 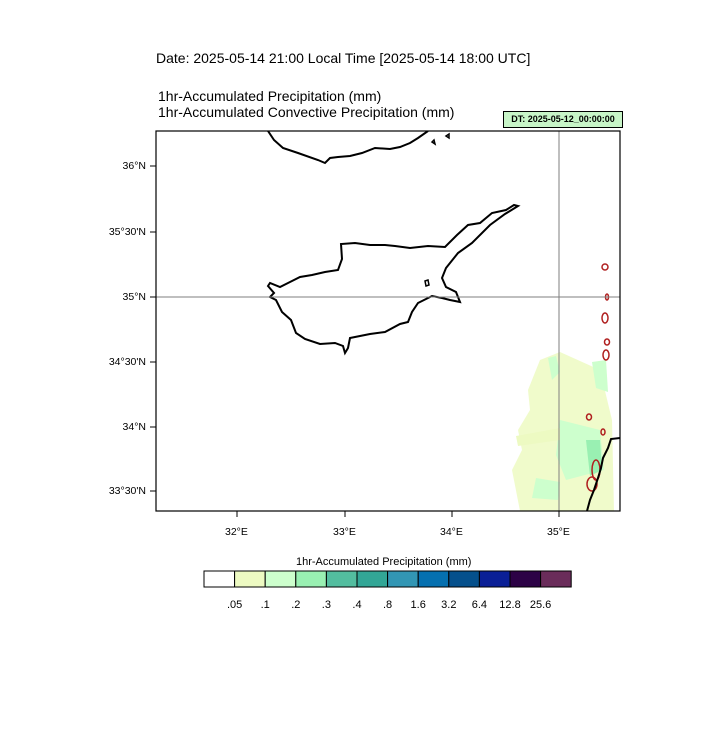 What do you see at coordinates (236, 532) in the screenshot?
I see `lon-label: 32°E` at bounding box center [236, 532].